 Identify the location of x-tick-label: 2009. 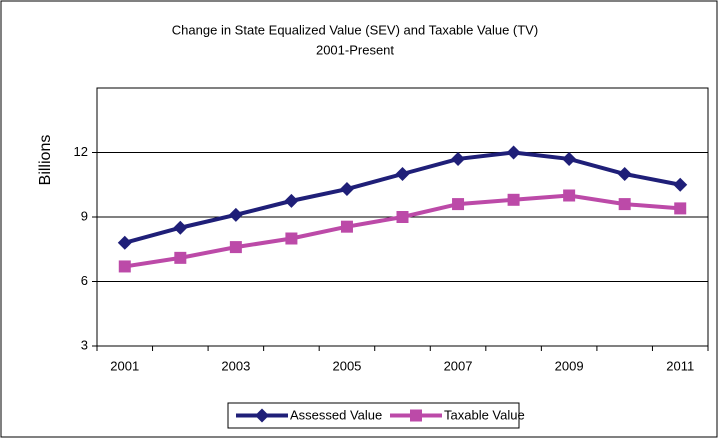
(569, 365).